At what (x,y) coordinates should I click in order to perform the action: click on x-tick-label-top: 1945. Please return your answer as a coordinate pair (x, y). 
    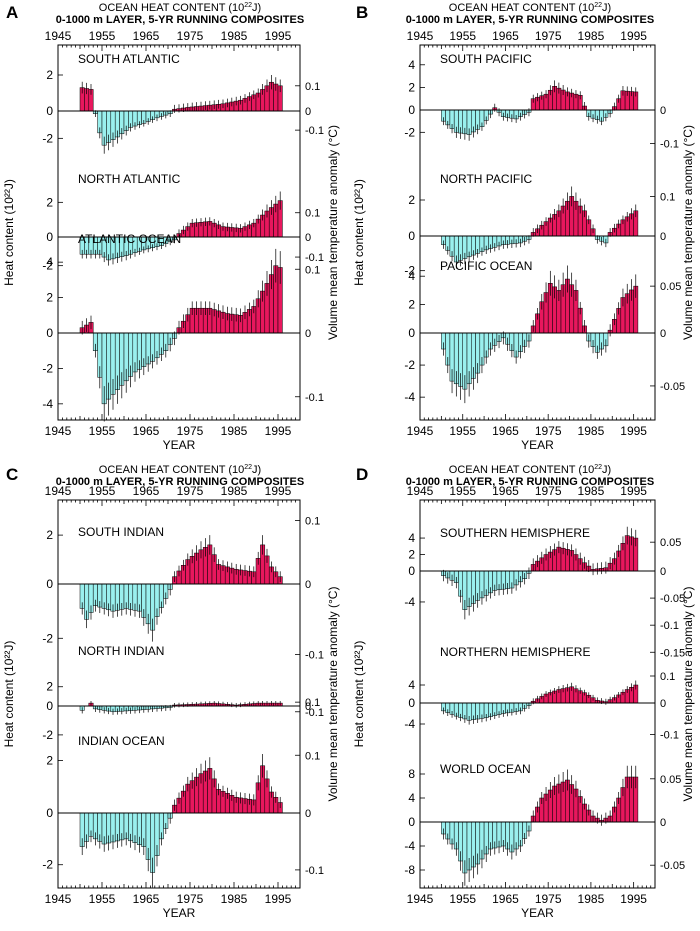
    Looking at the image, I should click on (58, 491).